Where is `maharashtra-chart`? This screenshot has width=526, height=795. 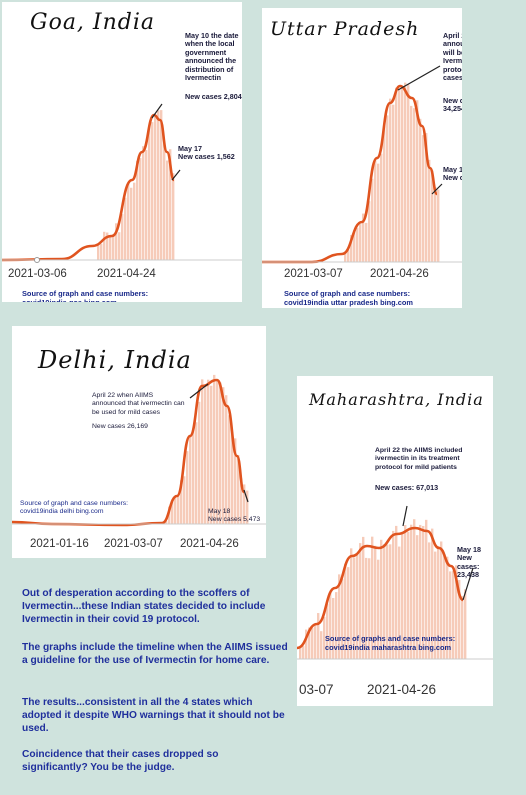 maharashtra-chart is located at coordinates (395, 582).